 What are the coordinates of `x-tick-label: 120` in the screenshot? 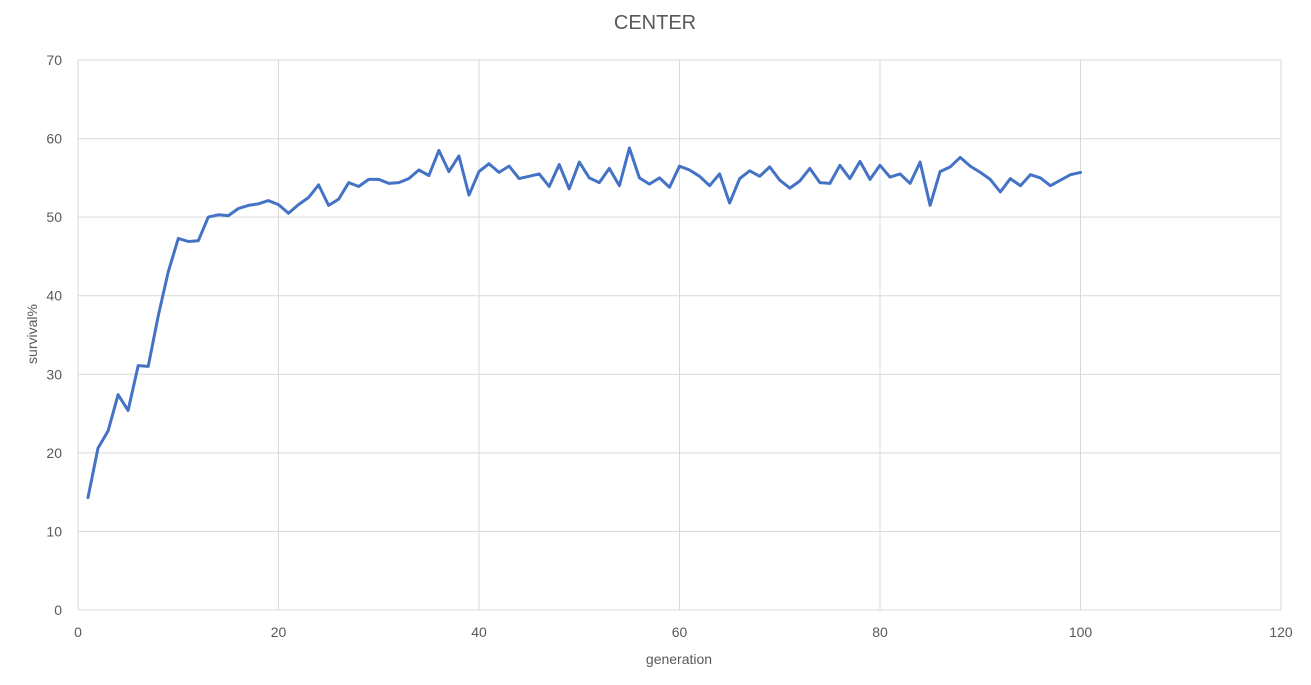 It's located at (1281, 632).